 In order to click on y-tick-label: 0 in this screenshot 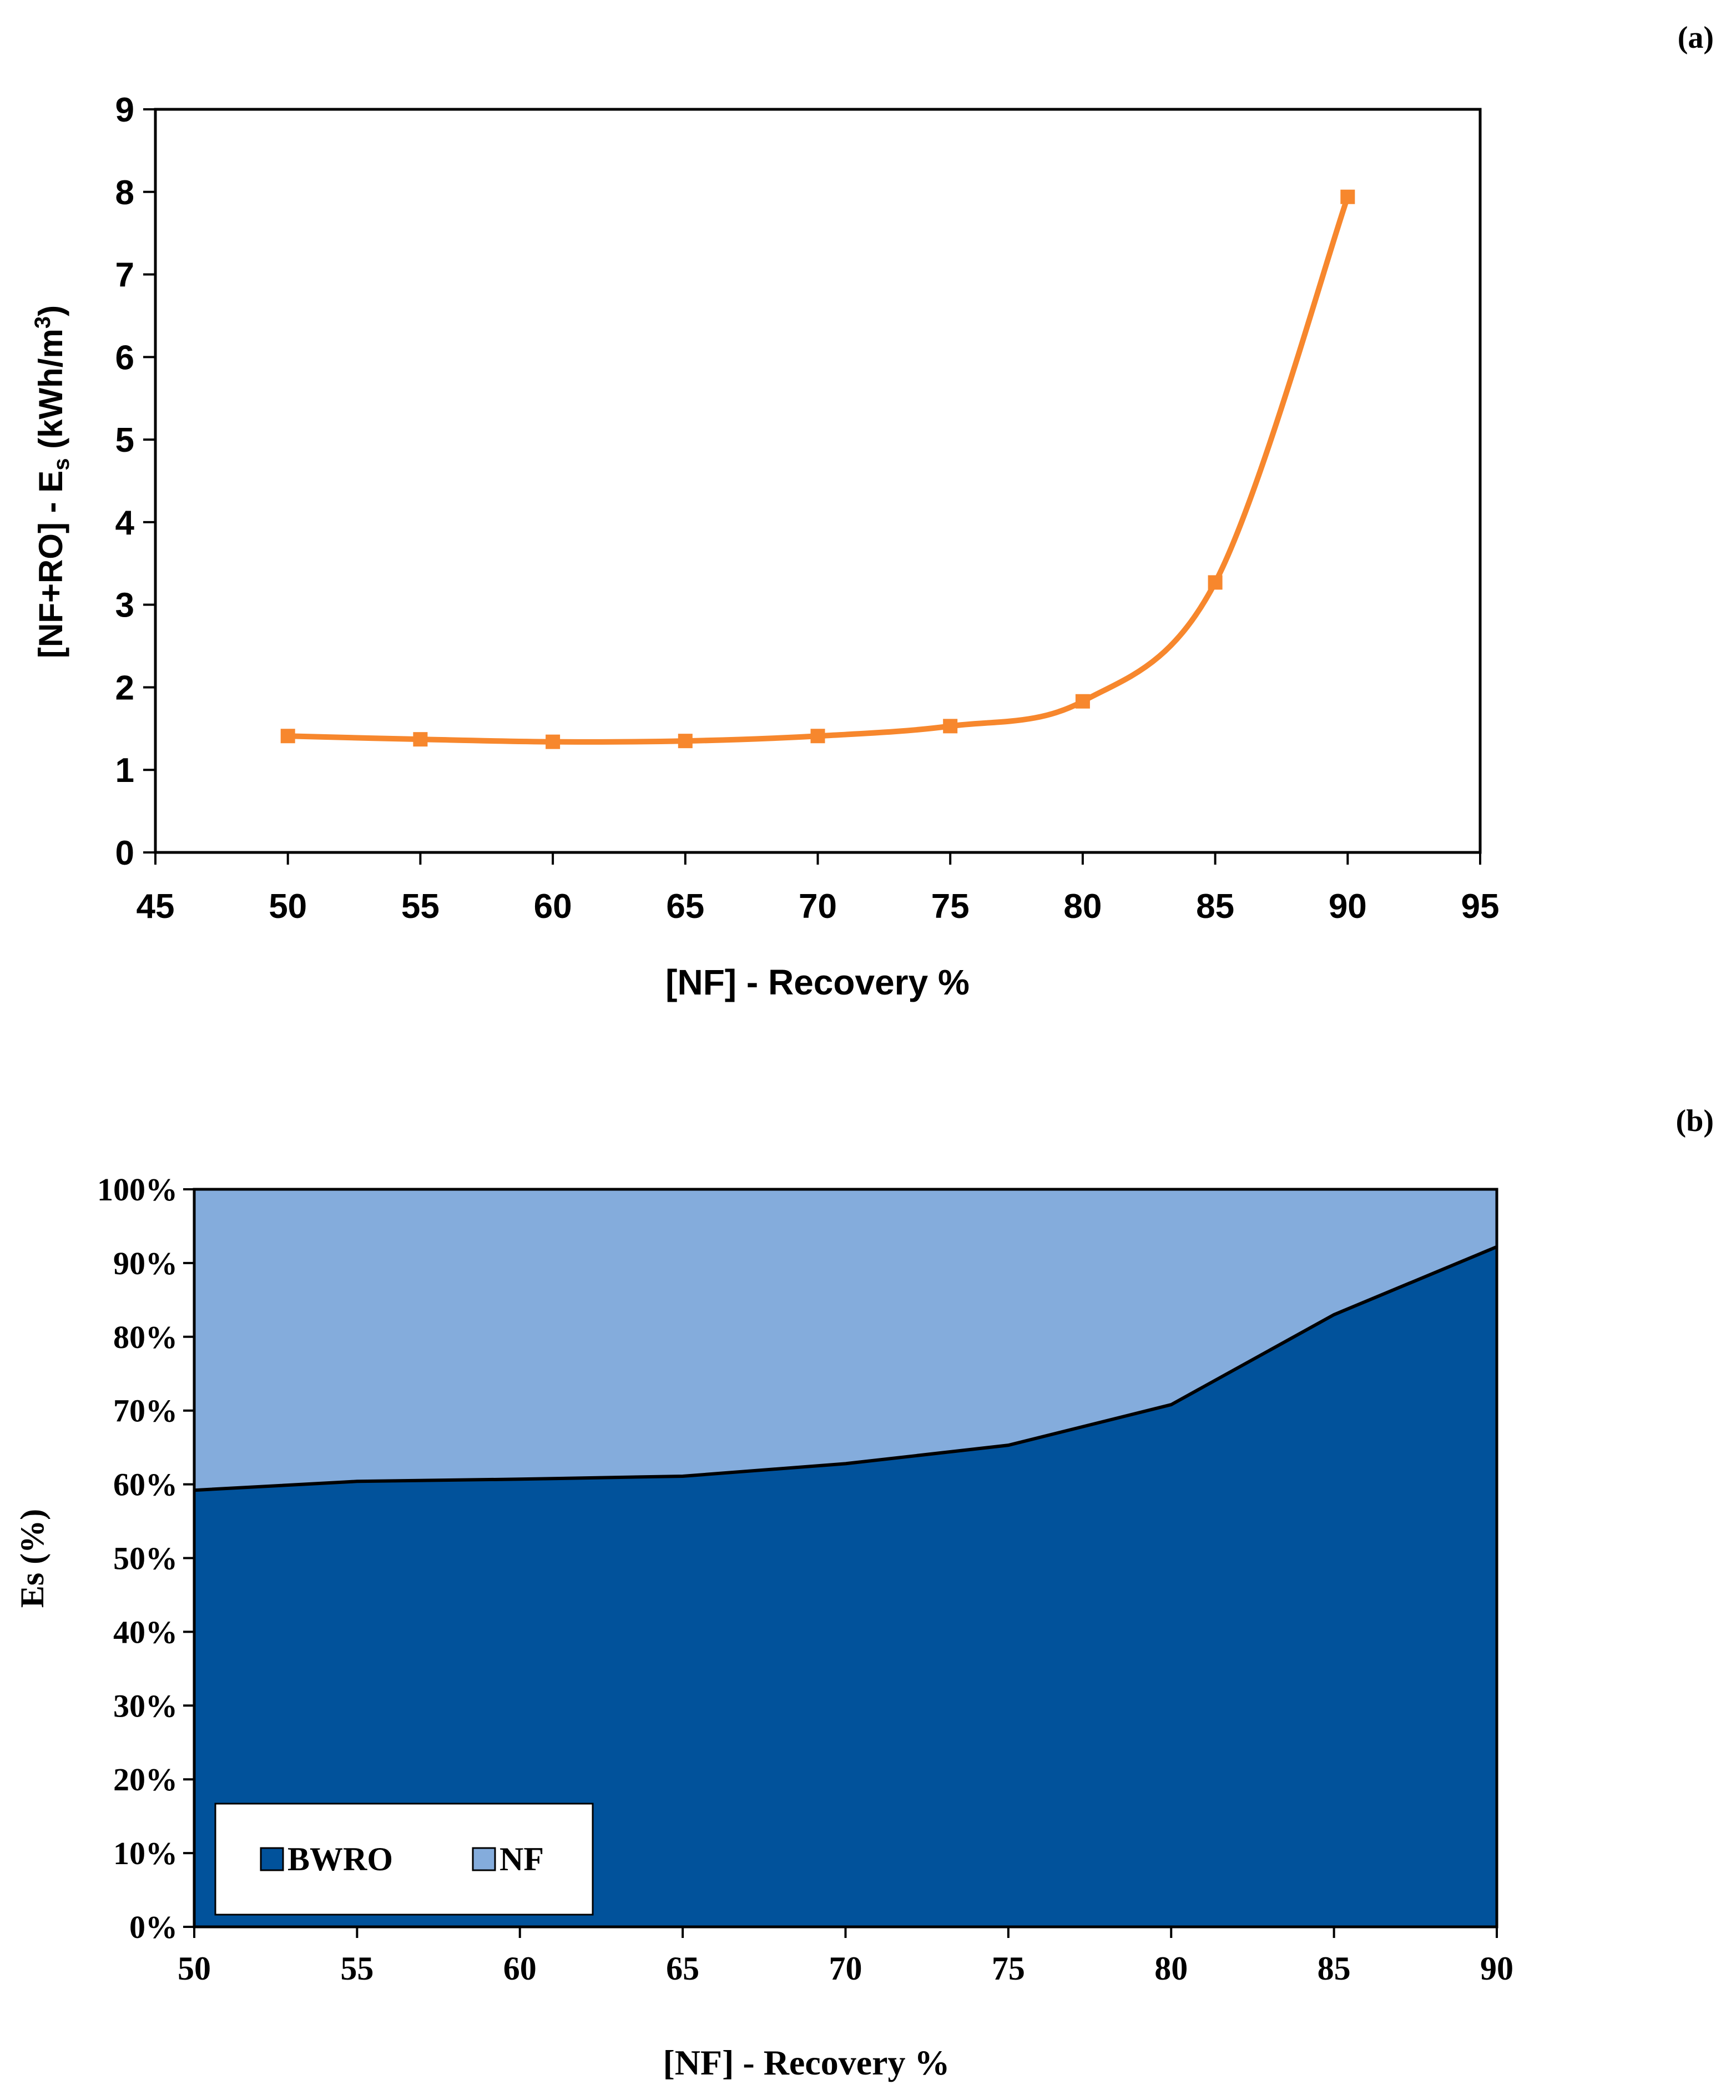, I will do `click(124, 853)`.